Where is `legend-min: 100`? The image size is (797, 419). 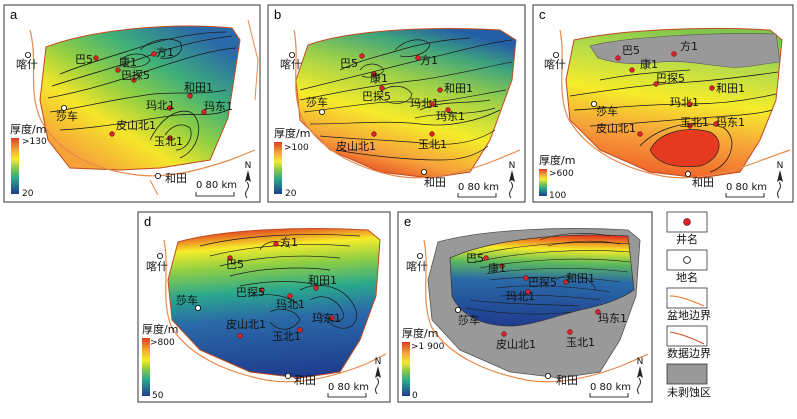
legend-min: 100 is located at coordinates (557, 196).